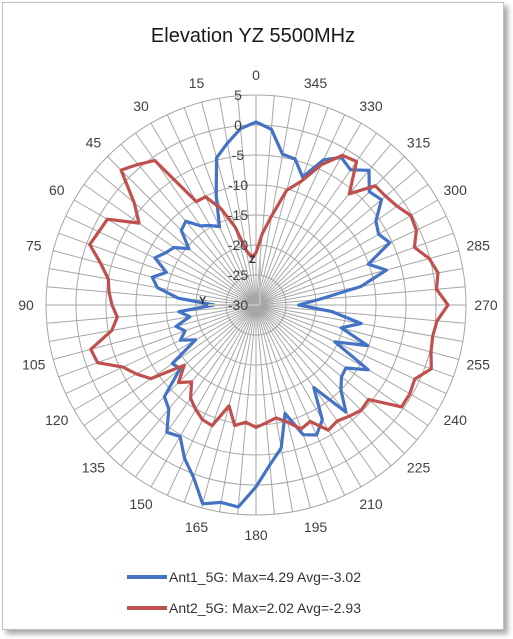 The width and height of the screenshot is (513, 639). I want to click on radial-tick-label: -15, so click(238, 215).